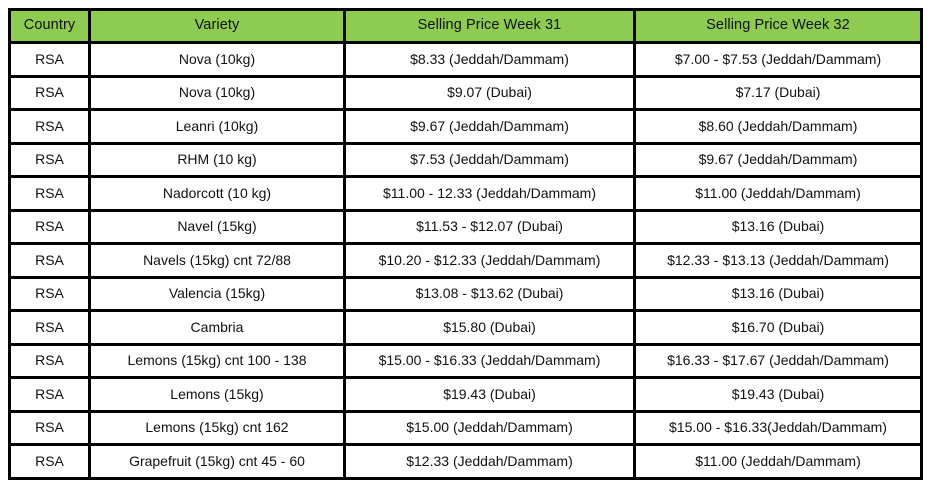 The height and width of the screenshot is (480, 937). What do you see at coordinates (217, 226) in the screenshot?
I see `cell-variety: Navel (15kg)` at bounding box center [217, 226].